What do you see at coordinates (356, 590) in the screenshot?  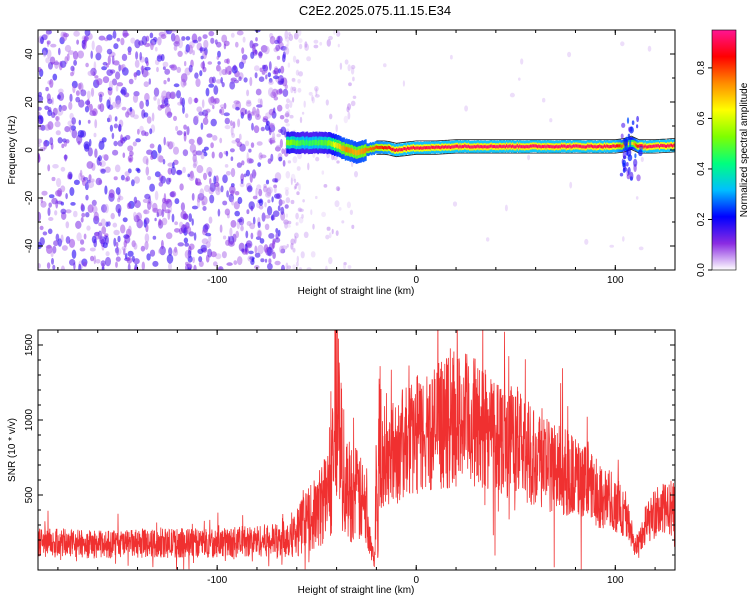 I see `snr-x-axis-label: Height of straight line (km)` at bounding box center [356, 590].